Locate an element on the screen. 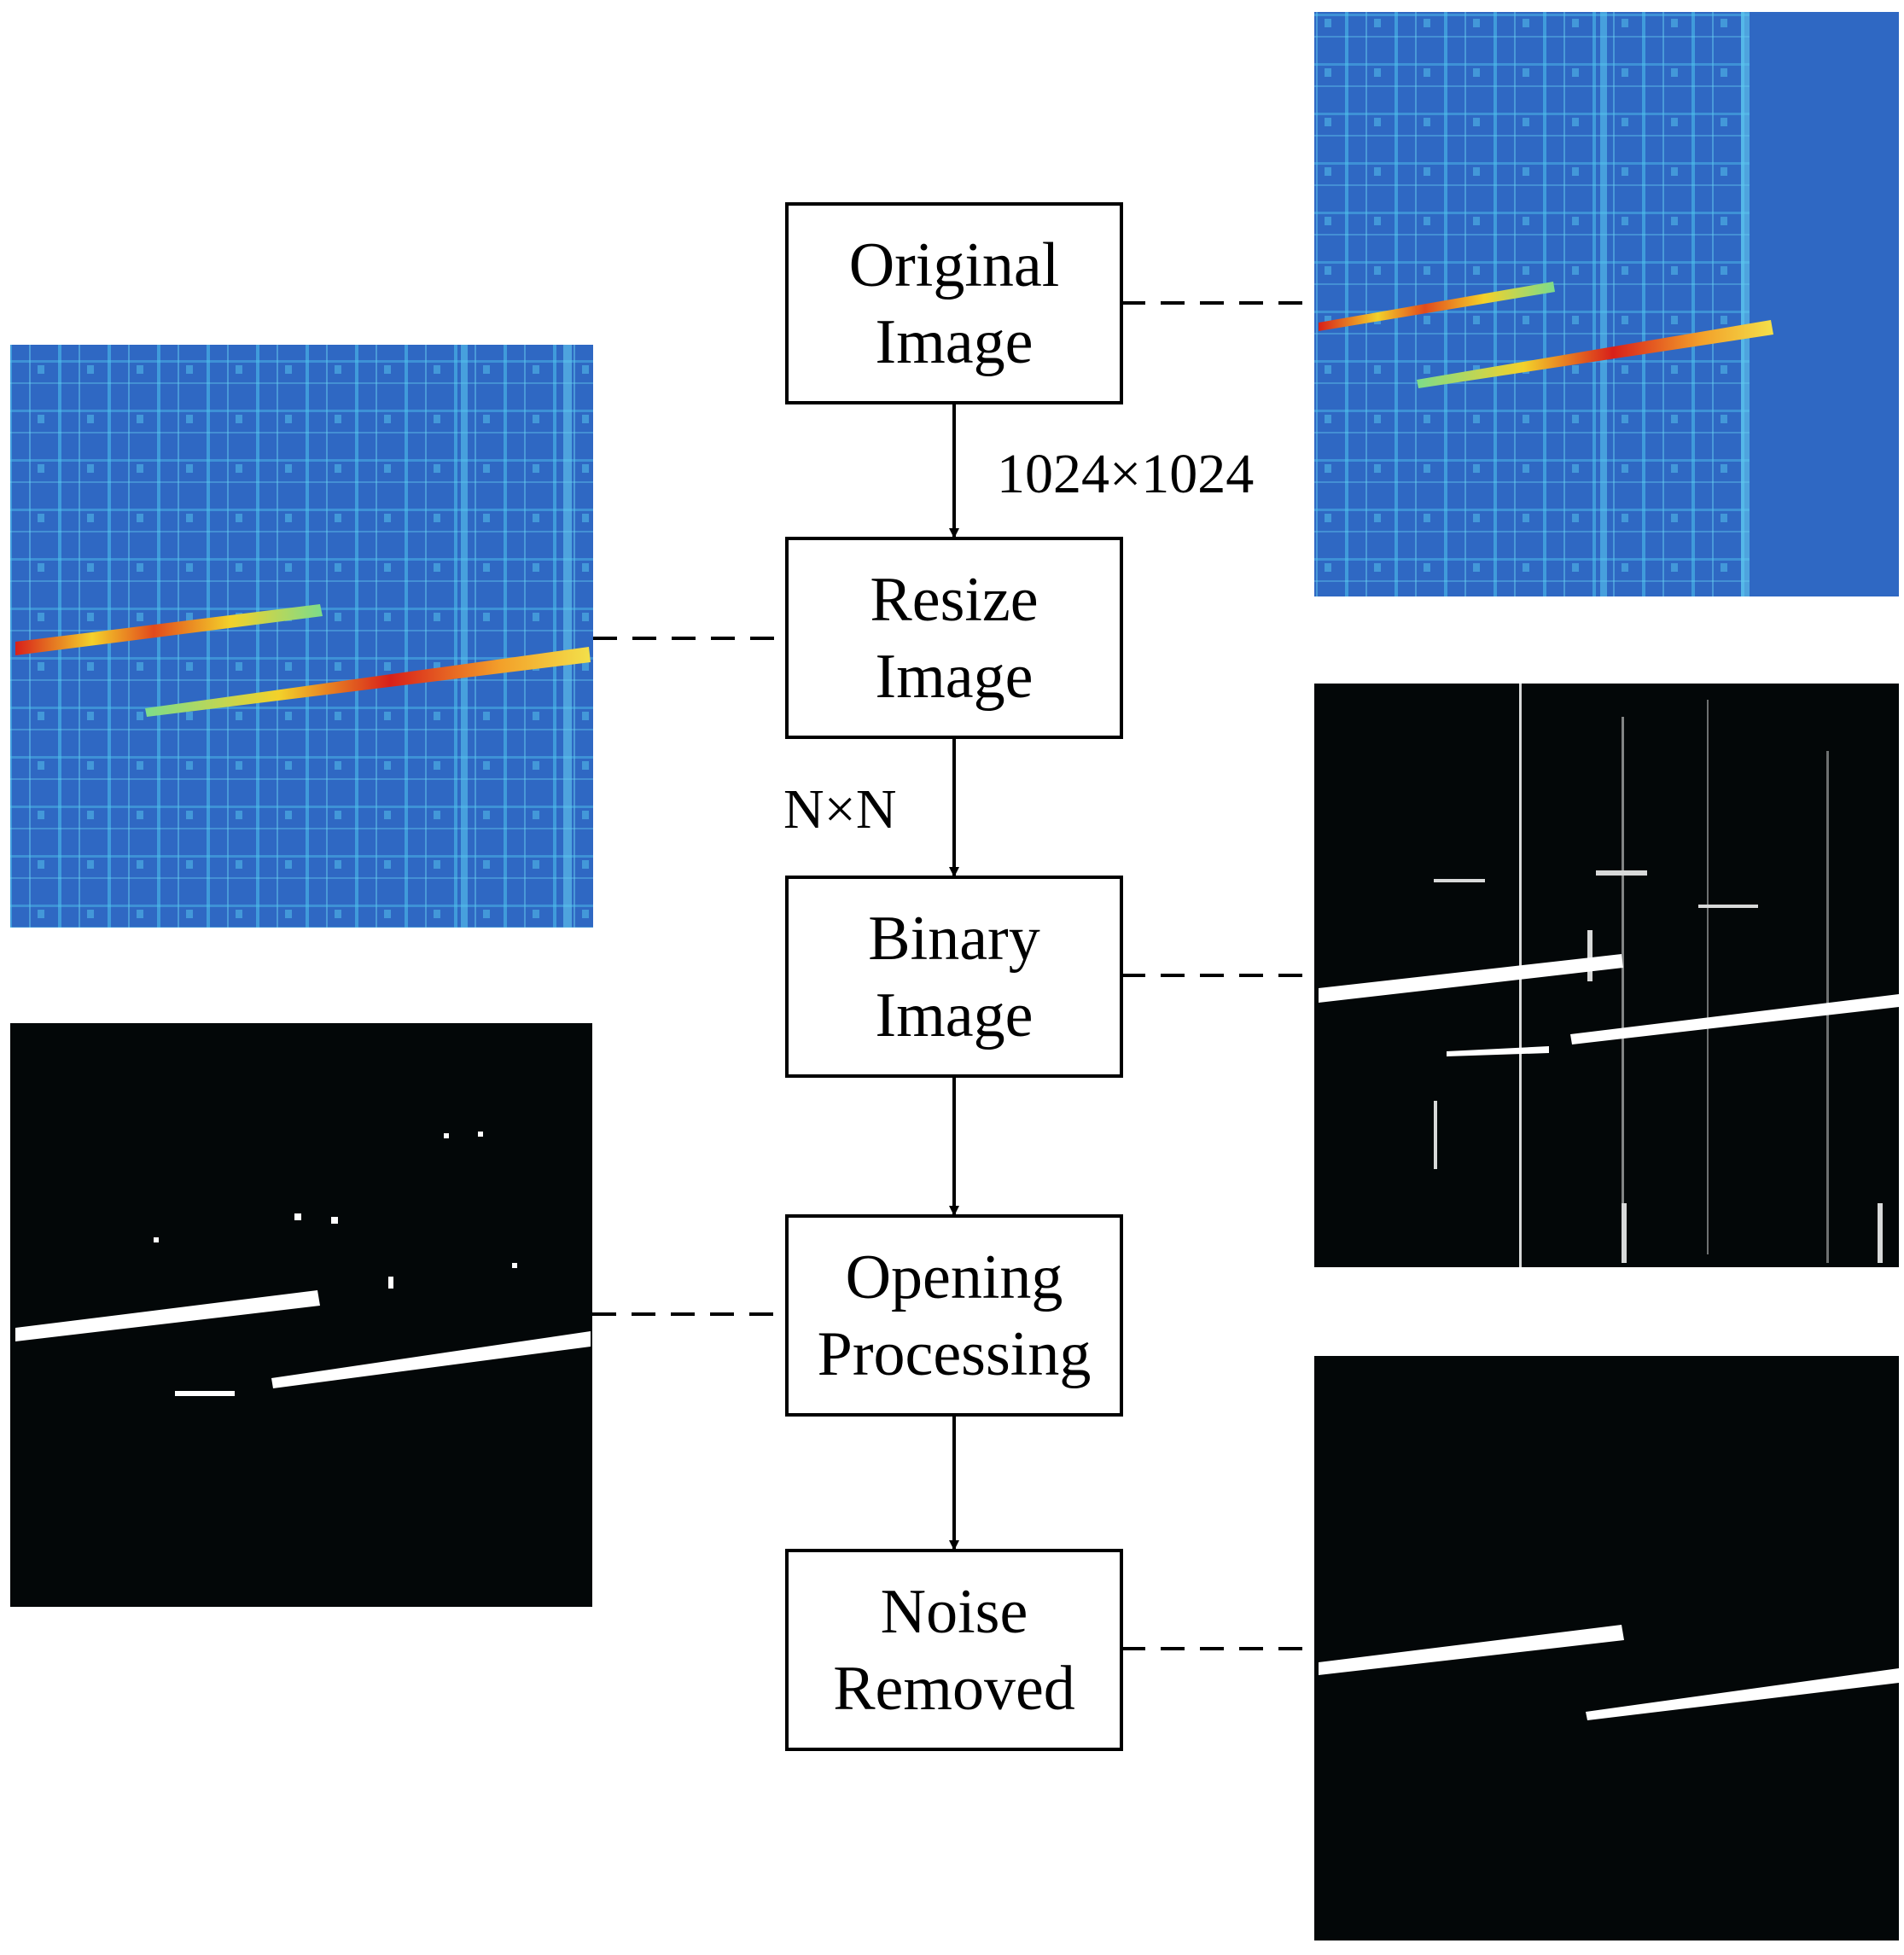 Image resolution: width=1904 pixels, height=1955 pixels. edge-label-1024x1024: 1024×1024 is located at coordinates (1125, 474).